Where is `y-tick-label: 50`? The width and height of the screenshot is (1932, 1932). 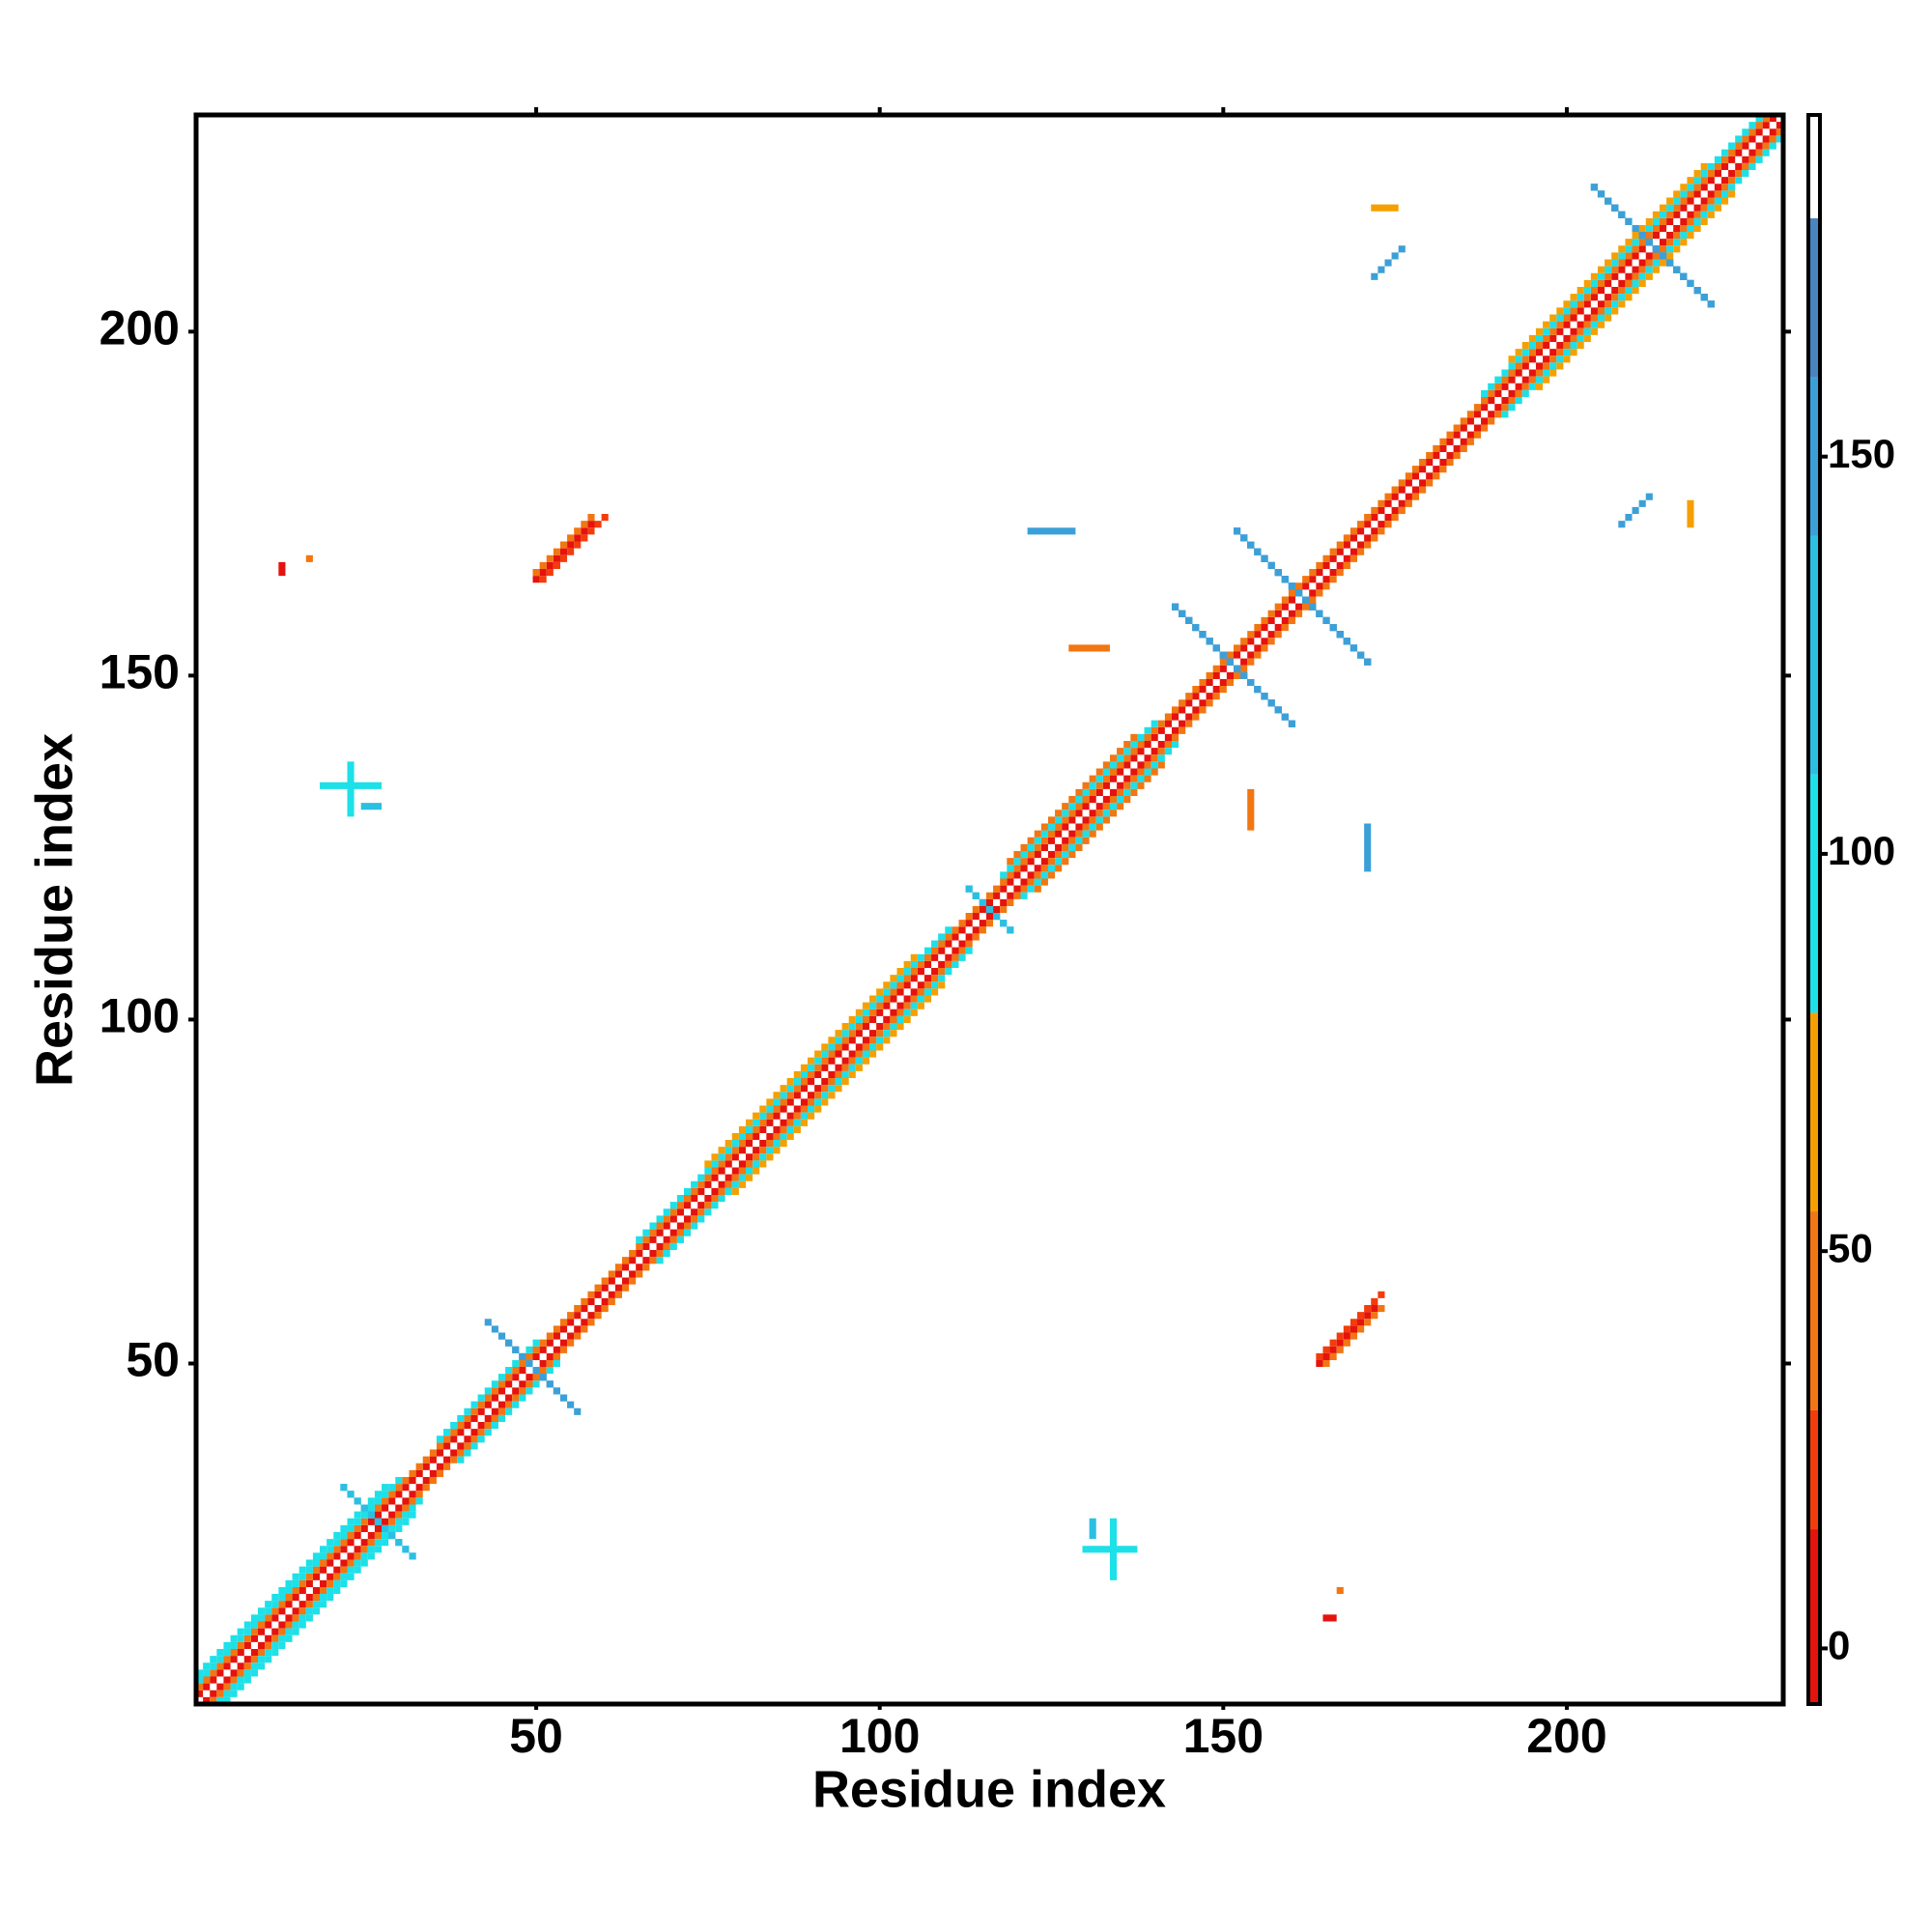 y-tick-label: 50 is located at coordinates (153, 1360).